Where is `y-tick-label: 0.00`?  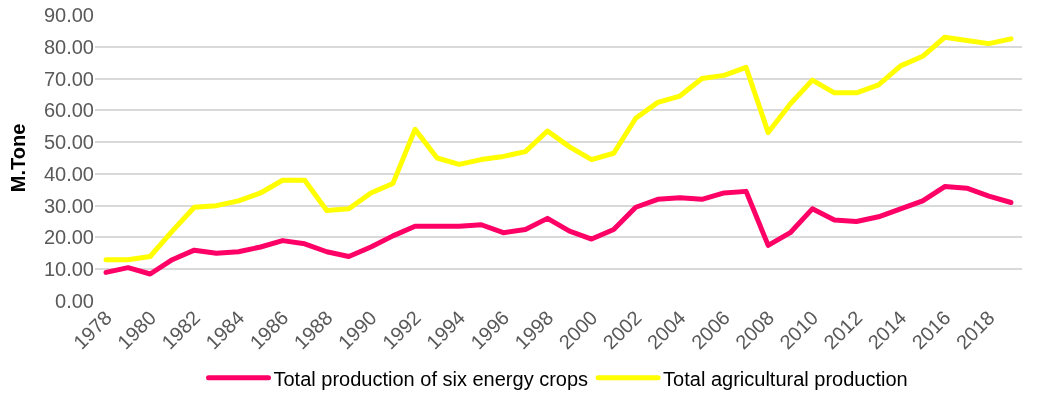
y-tick-label: 0.00 is located at coordinates (74, 301).